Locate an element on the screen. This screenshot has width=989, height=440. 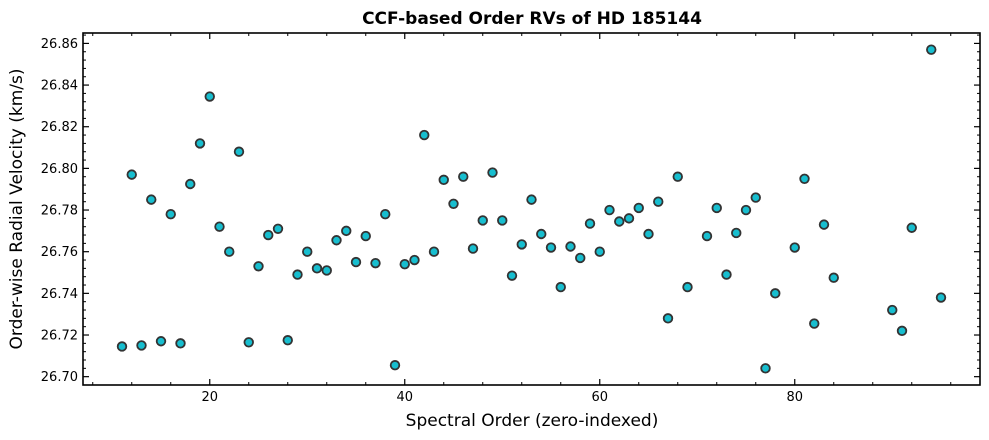
x-tick-label: 60 is located at coordinates (599, 397).